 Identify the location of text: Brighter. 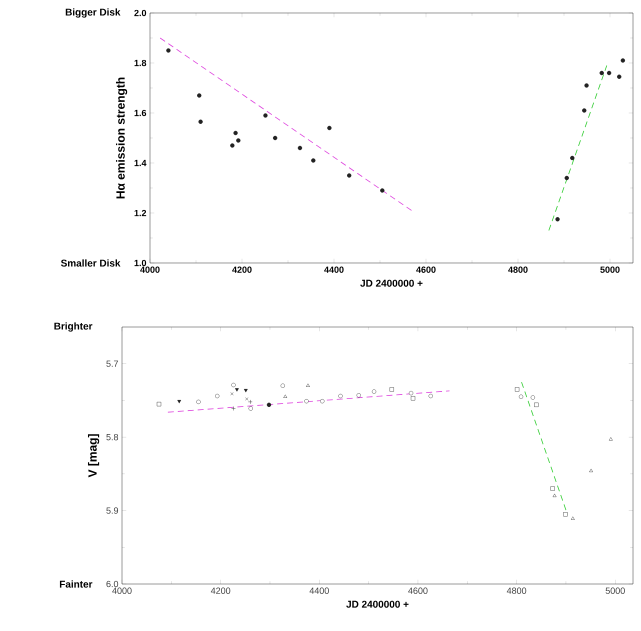
(73, 327).